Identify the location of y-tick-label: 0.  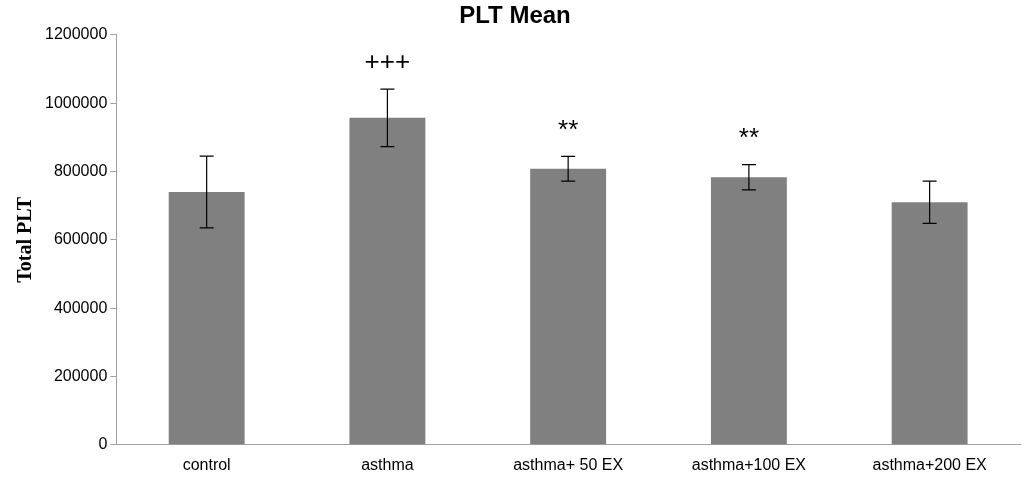
(103, 444).